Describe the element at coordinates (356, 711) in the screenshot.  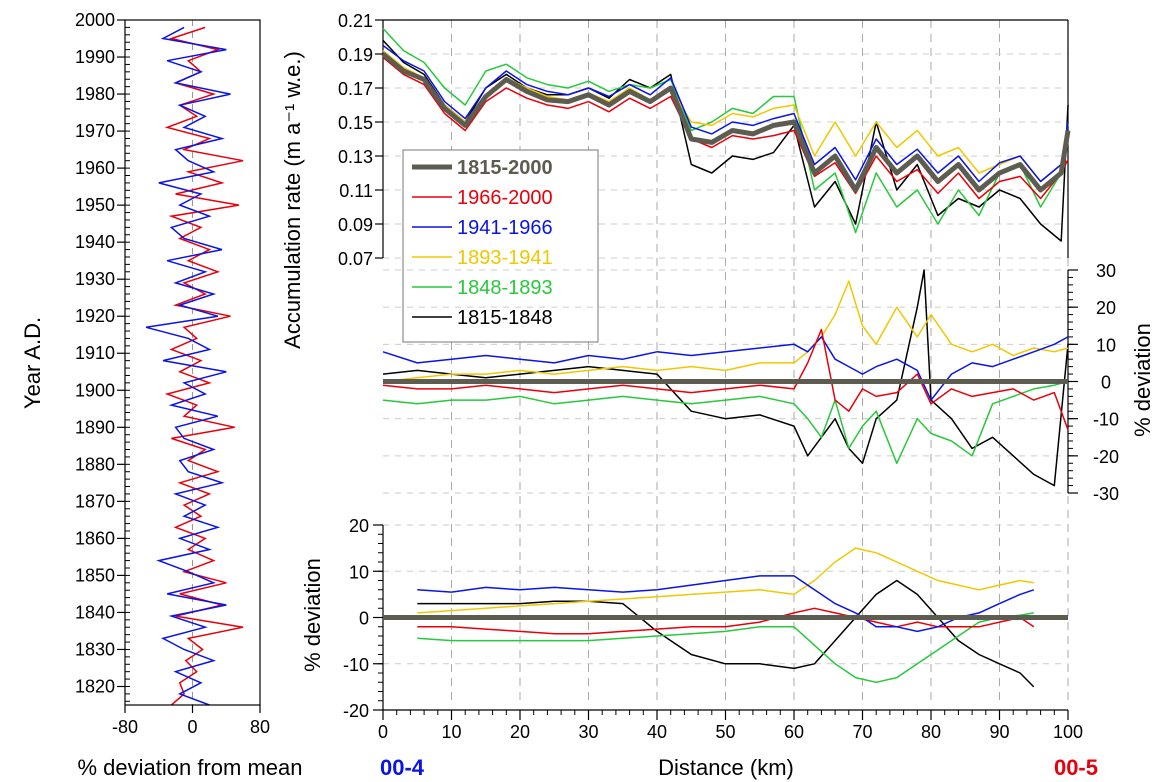
I see `bottom-y-tick-label: -20` at that location.